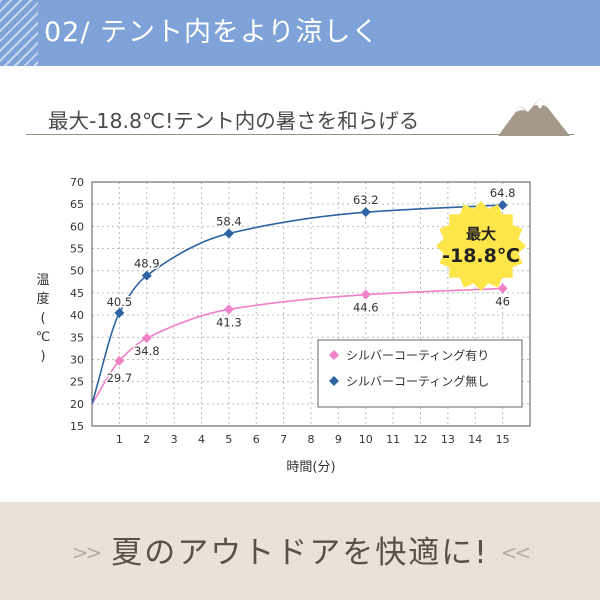  I want to click on badge-starburst, so click(481, 246).